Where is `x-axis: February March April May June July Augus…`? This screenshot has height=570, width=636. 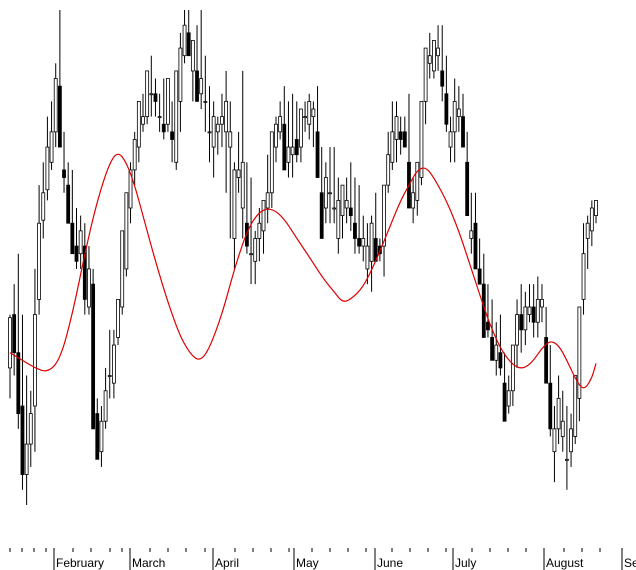 x-axis: February March April May June July Augus… is located at coordinates (322, 559).